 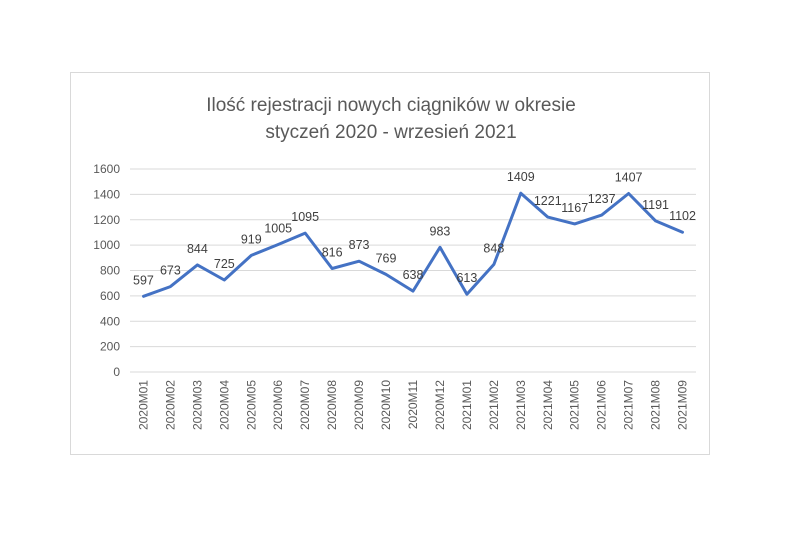 I want to click on y-tick-label: 1200, so click(x=106, y=220).